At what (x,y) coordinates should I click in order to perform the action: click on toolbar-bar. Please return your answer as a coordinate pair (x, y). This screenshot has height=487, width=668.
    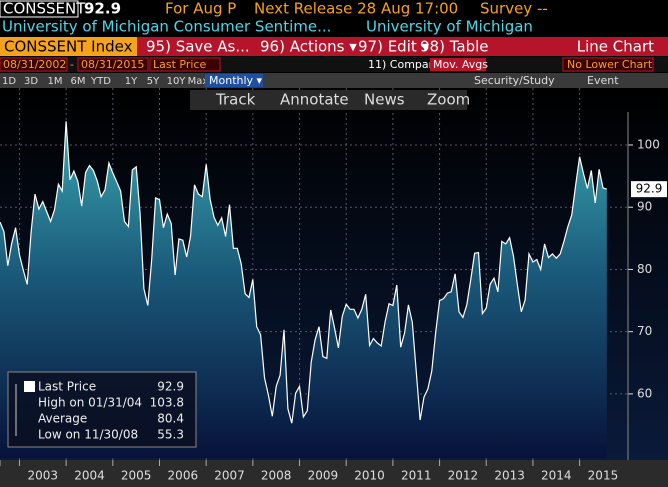
    Looking at the image, I should click on (402, 46).